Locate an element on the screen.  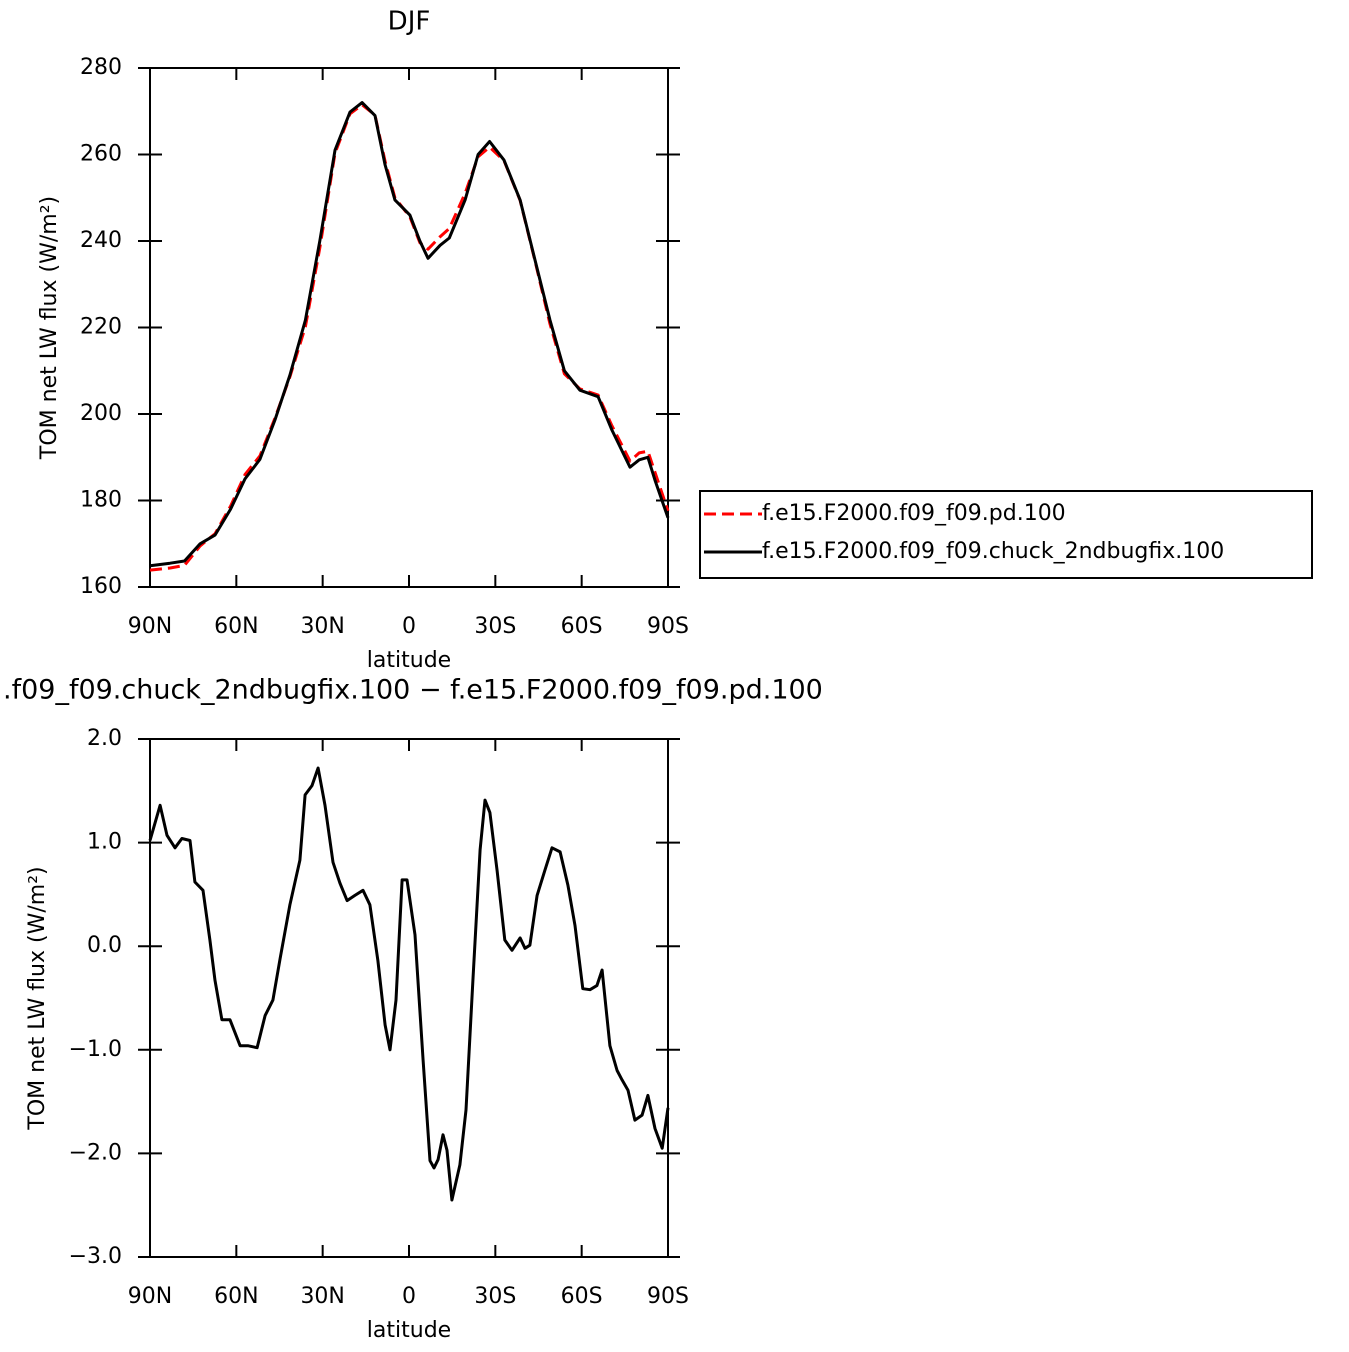
y-tick-label: 1.0 is located at coordinates (104, 842).